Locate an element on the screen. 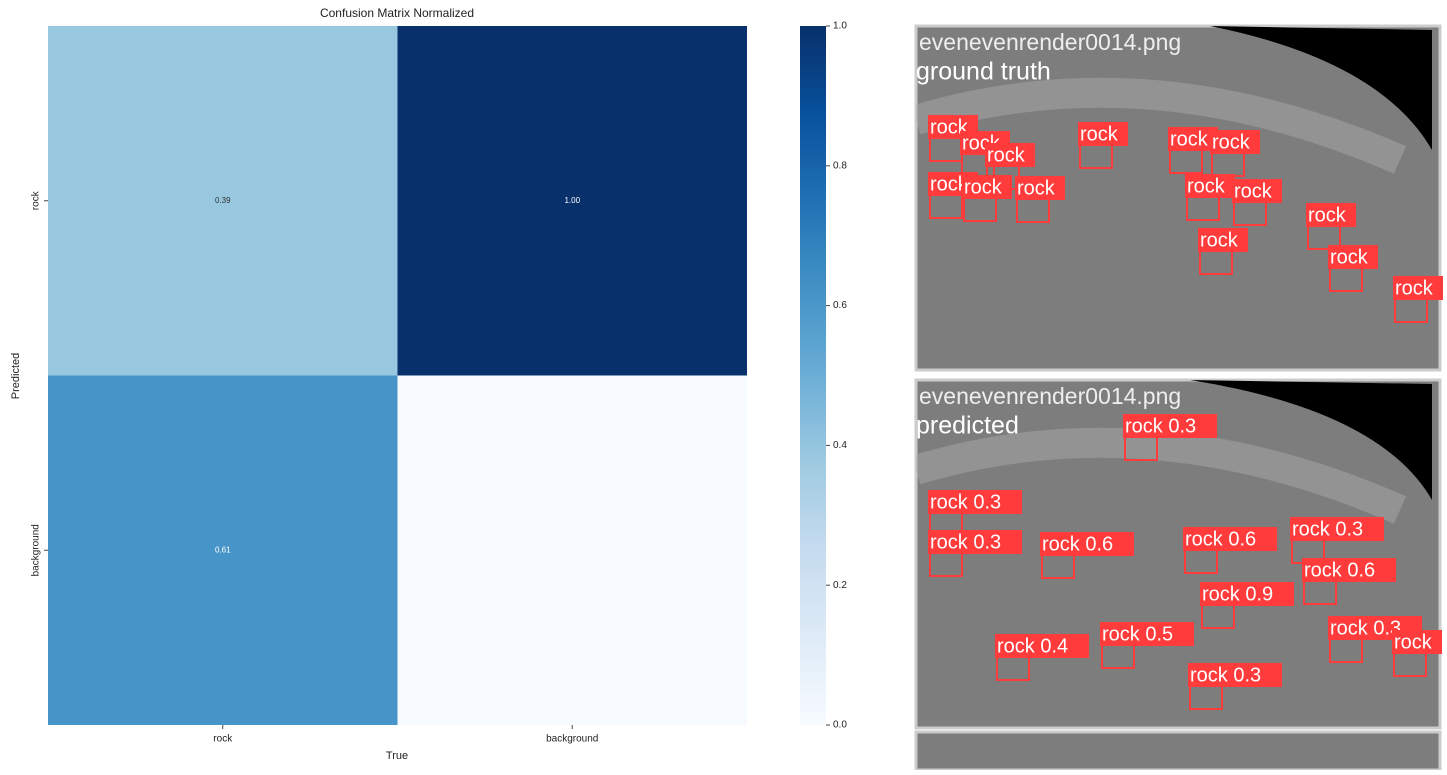 The width and height of the screenshot is (1447, 775). colorbar-tick-label: 0.4 is located at coordinates (840, 445).